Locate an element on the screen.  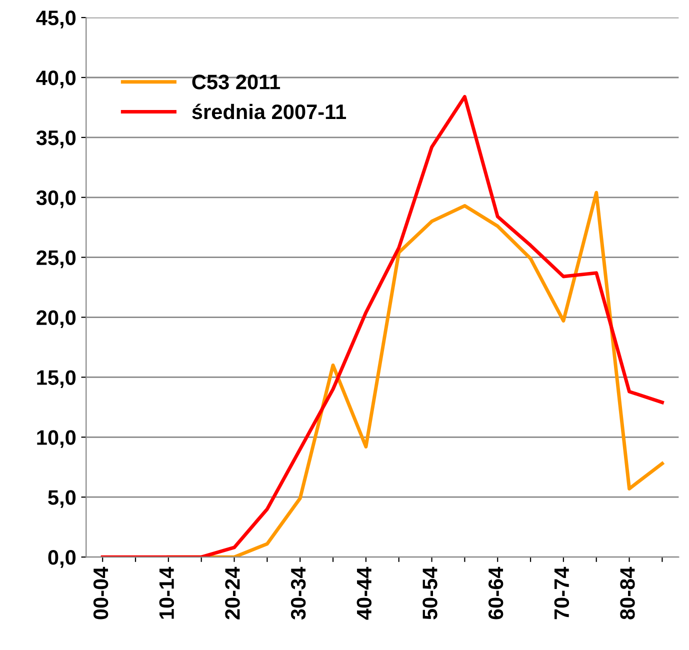
y-tick-label: 5,0 is located at coordinates (62, 499).